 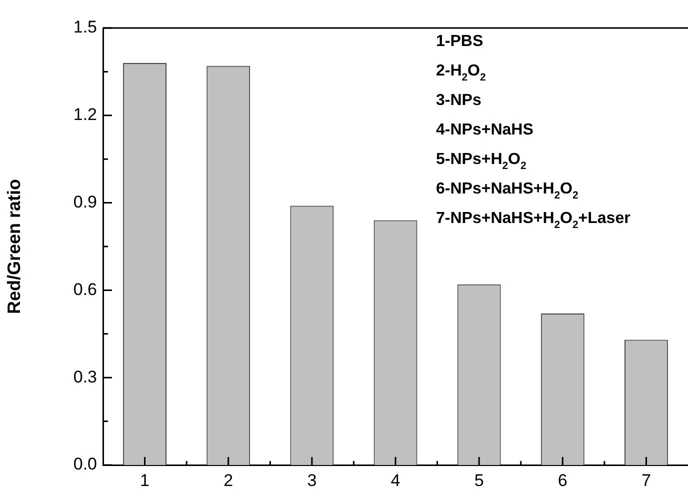 What do you see at coordinates (485, 130) in the screenshot?
I see `annotation: 4-NPs+NaHS` at bounding box center [485, 130].